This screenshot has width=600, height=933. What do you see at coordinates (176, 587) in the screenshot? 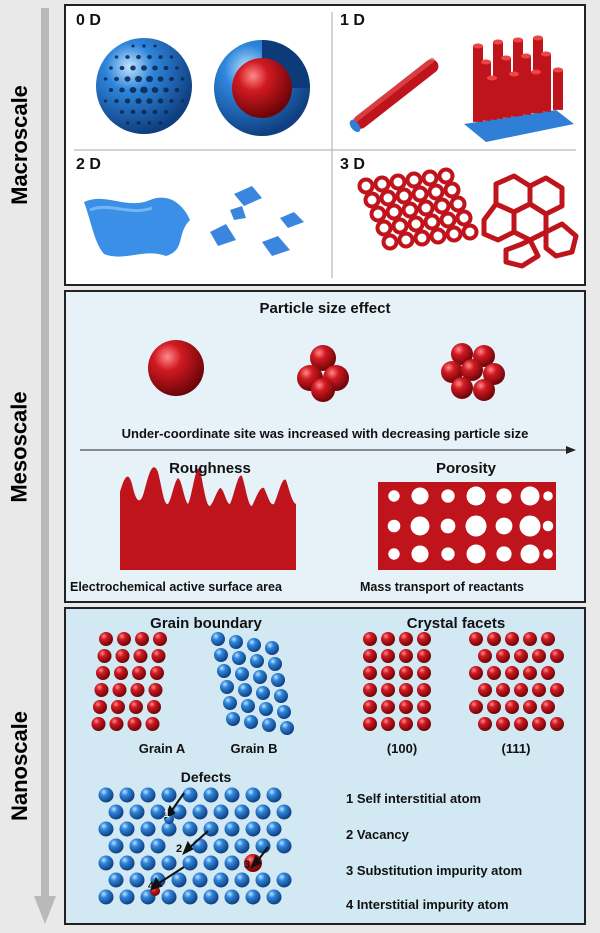
I see `ecsa-caption: Electrochemical active surface area` at bounding box center [176, 587].